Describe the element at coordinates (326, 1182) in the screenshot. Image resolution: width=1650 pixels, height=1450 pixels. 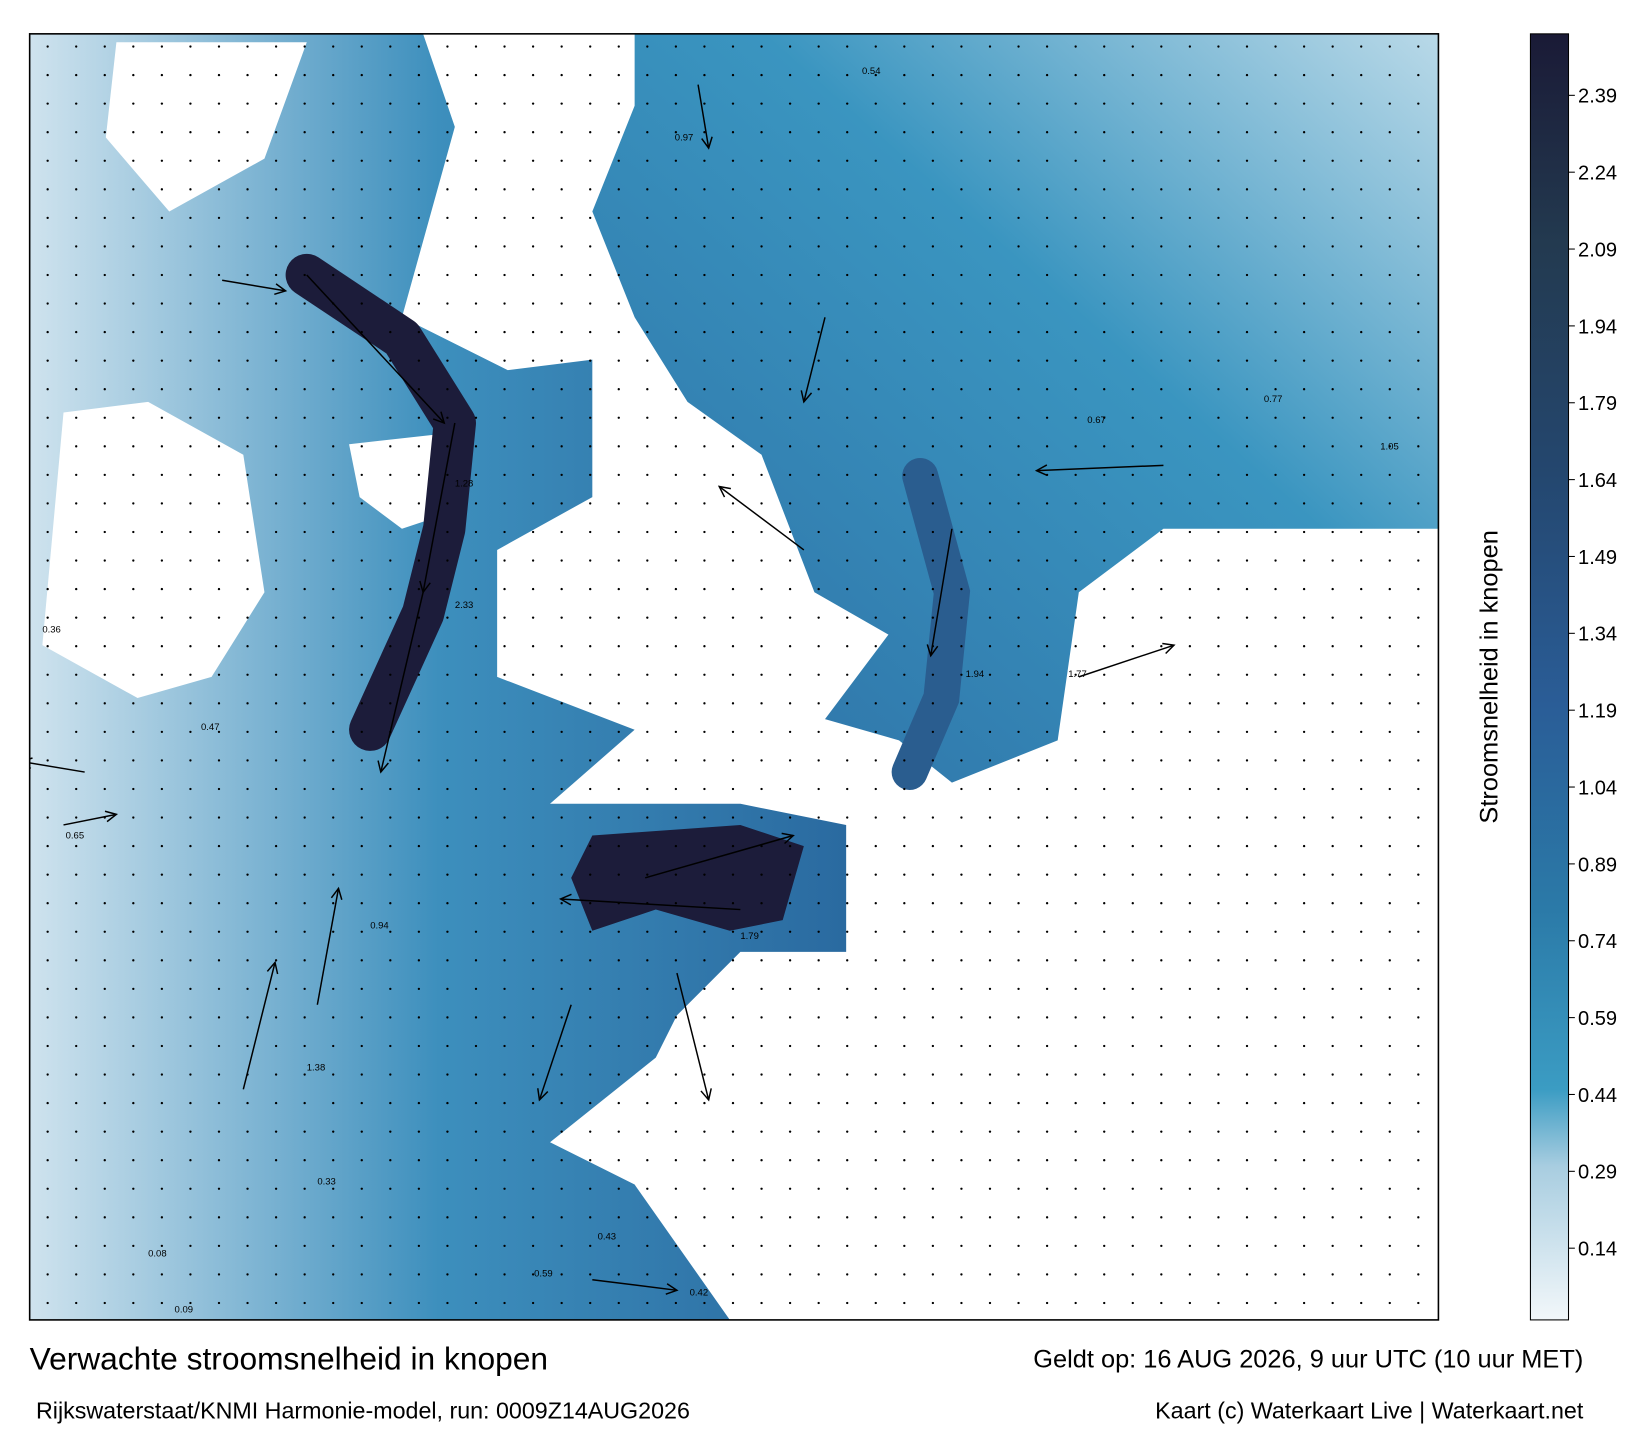
I see `current-label: 0.33` at that location.